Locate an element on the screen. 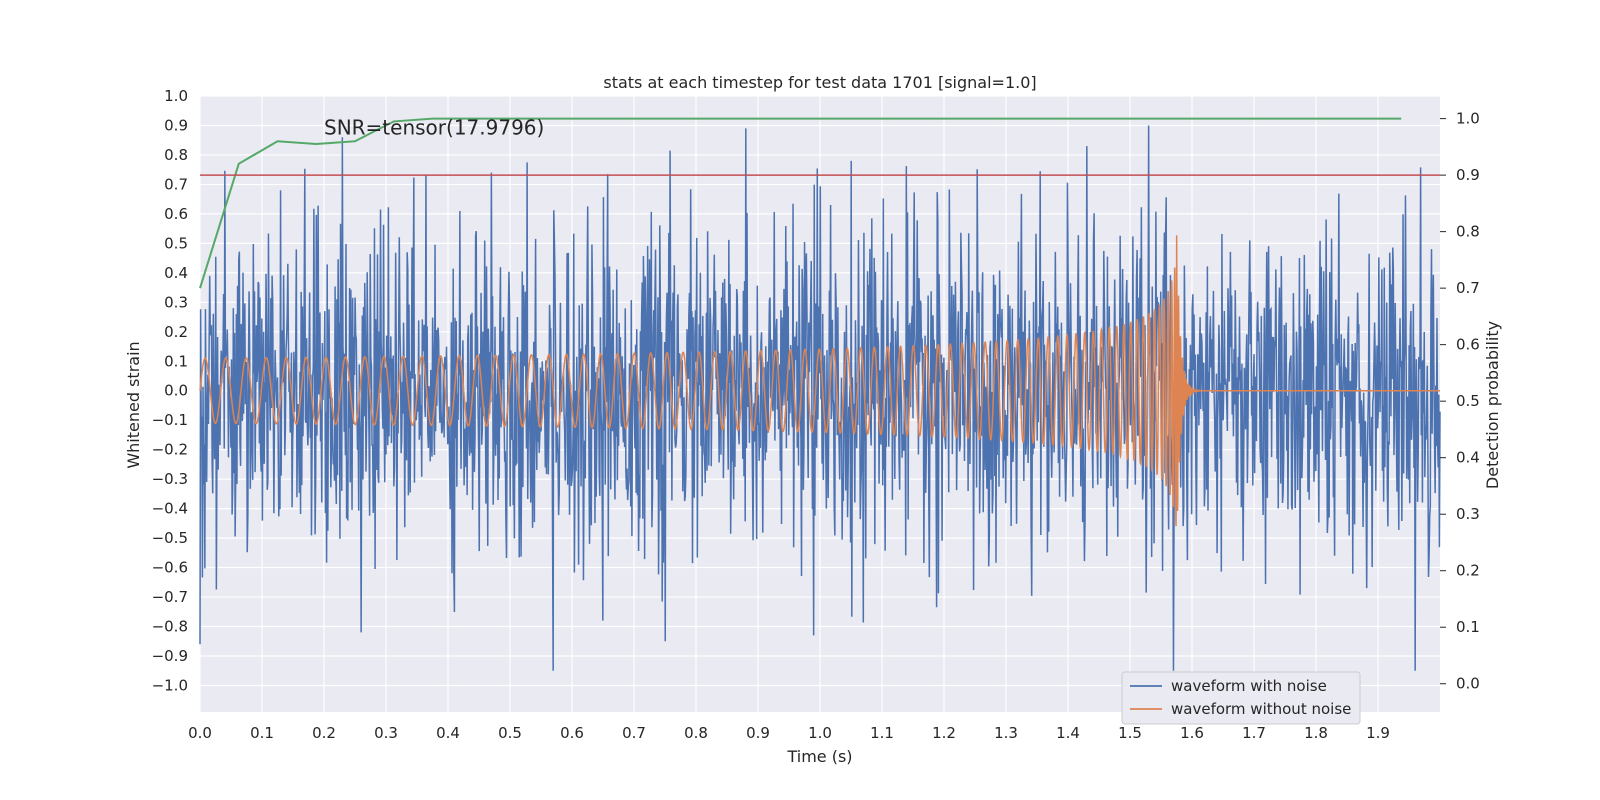 Image resolution: width=1600 pixels, height=800 pixels. y2-tick-label: 1.0 is located at coordinates (1468, 119).